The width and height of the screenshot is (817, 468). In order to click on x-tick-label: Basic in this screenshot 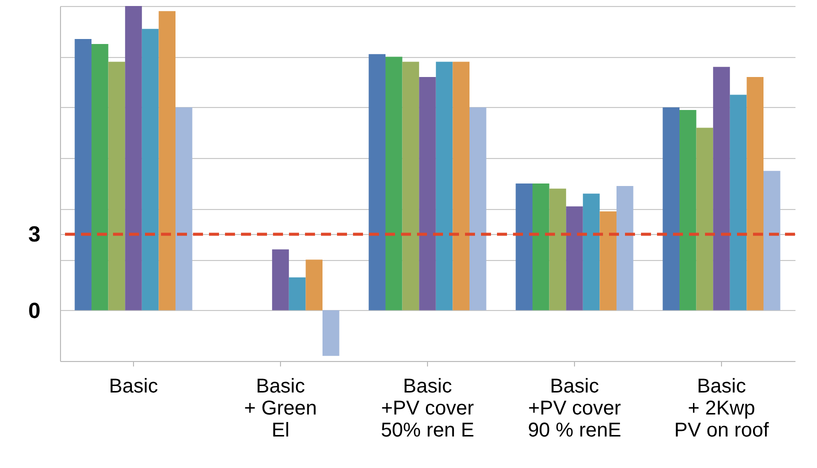, I will do `click(133, 387)`.